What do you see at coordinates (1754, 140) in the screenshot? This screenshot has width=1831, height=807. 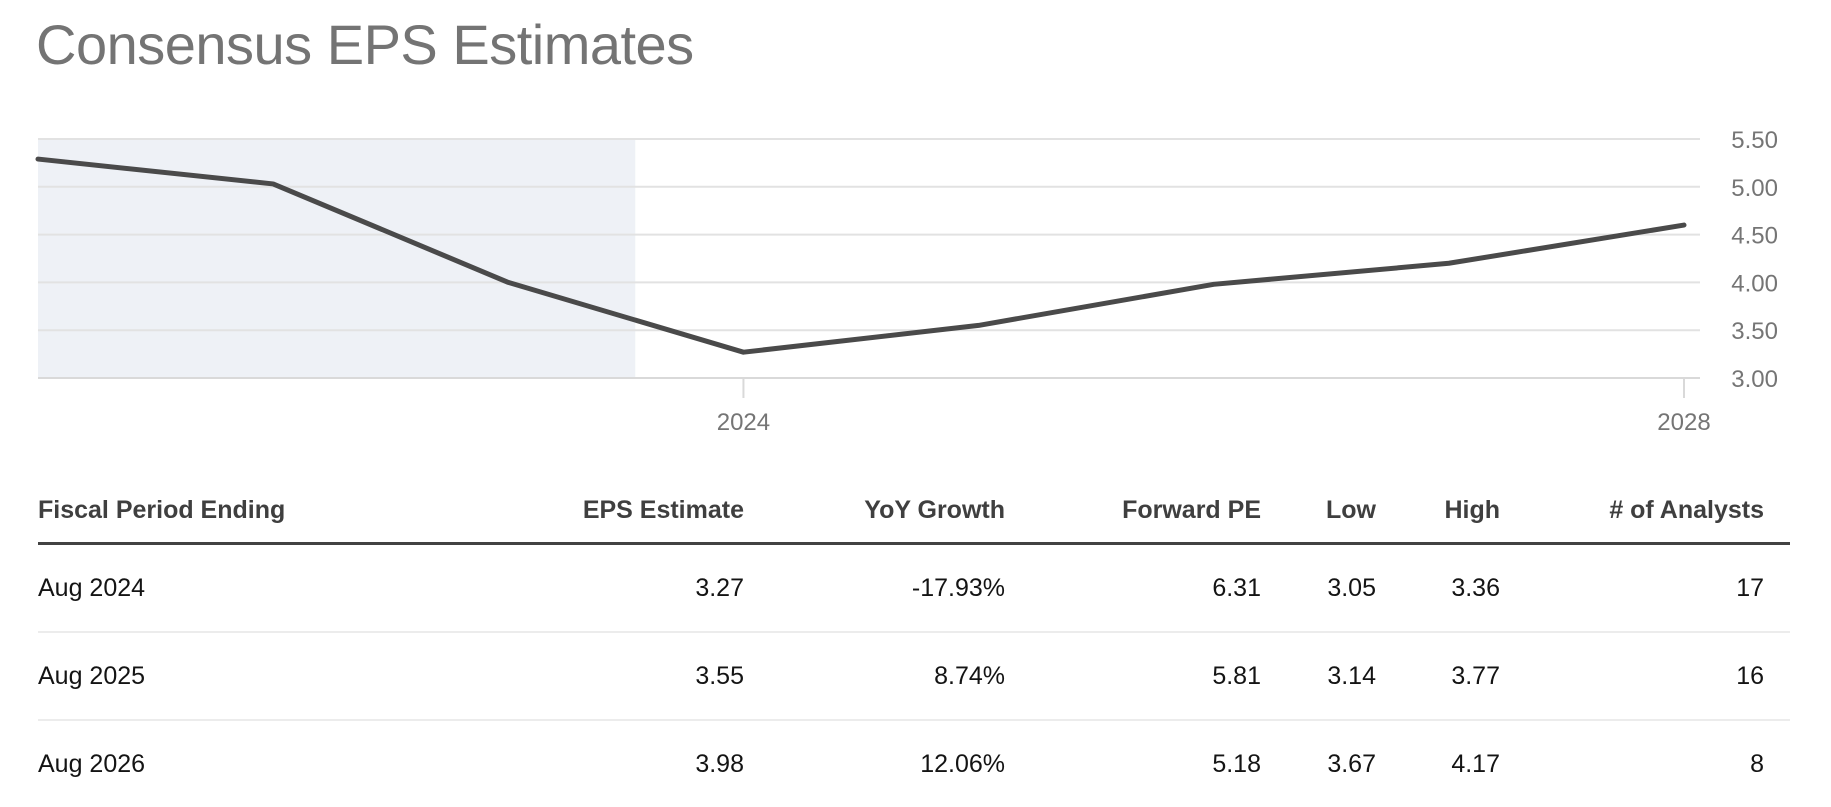 I see `y-axis-label: 5.50` at bounding box center [1754, 140].